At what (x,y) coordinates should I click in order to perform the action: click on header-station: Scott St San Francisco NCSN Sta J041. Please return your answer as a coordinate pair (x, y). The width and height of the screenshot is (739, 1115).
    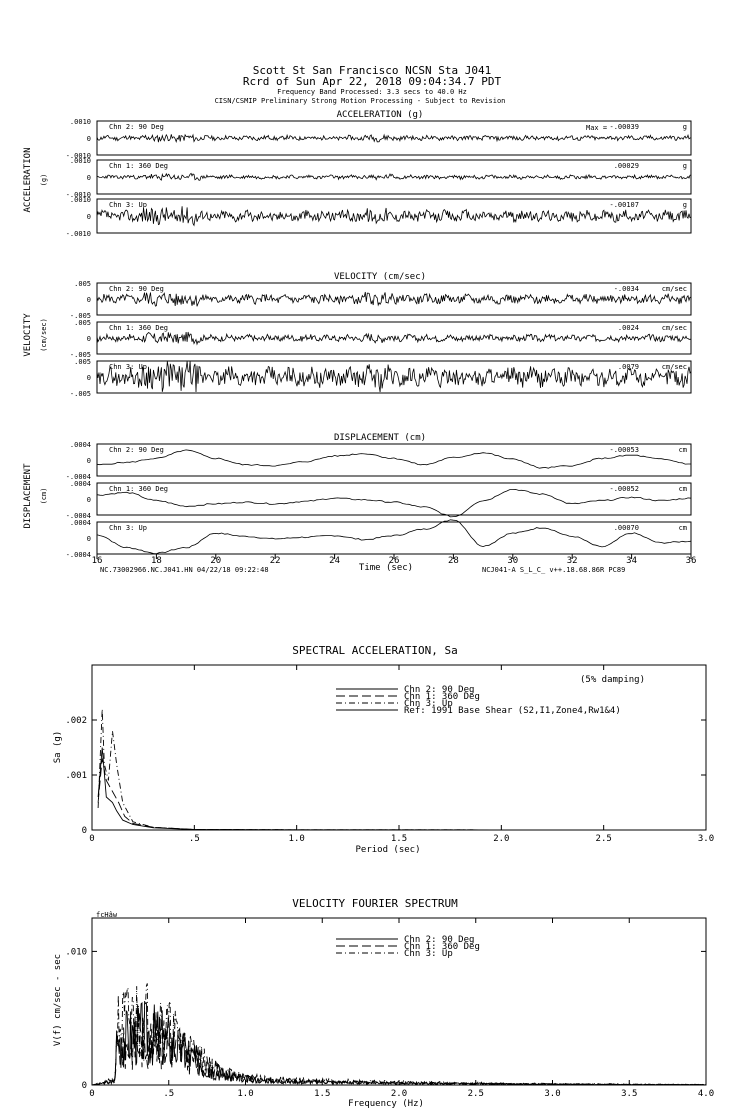
    Looking at the image, I should click on (372, 70).